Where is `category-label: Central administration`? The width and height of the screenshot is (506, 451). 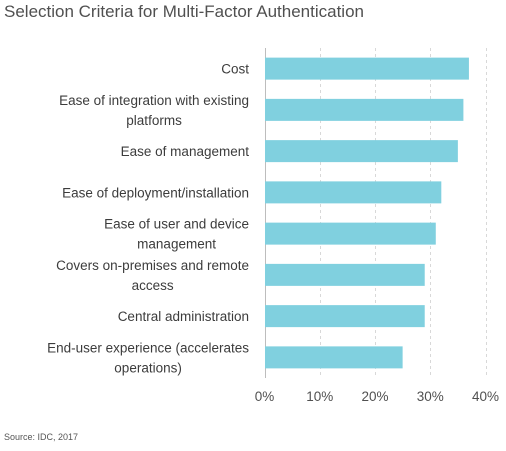
category-label: Central administration is located at coordinates (183, 316).